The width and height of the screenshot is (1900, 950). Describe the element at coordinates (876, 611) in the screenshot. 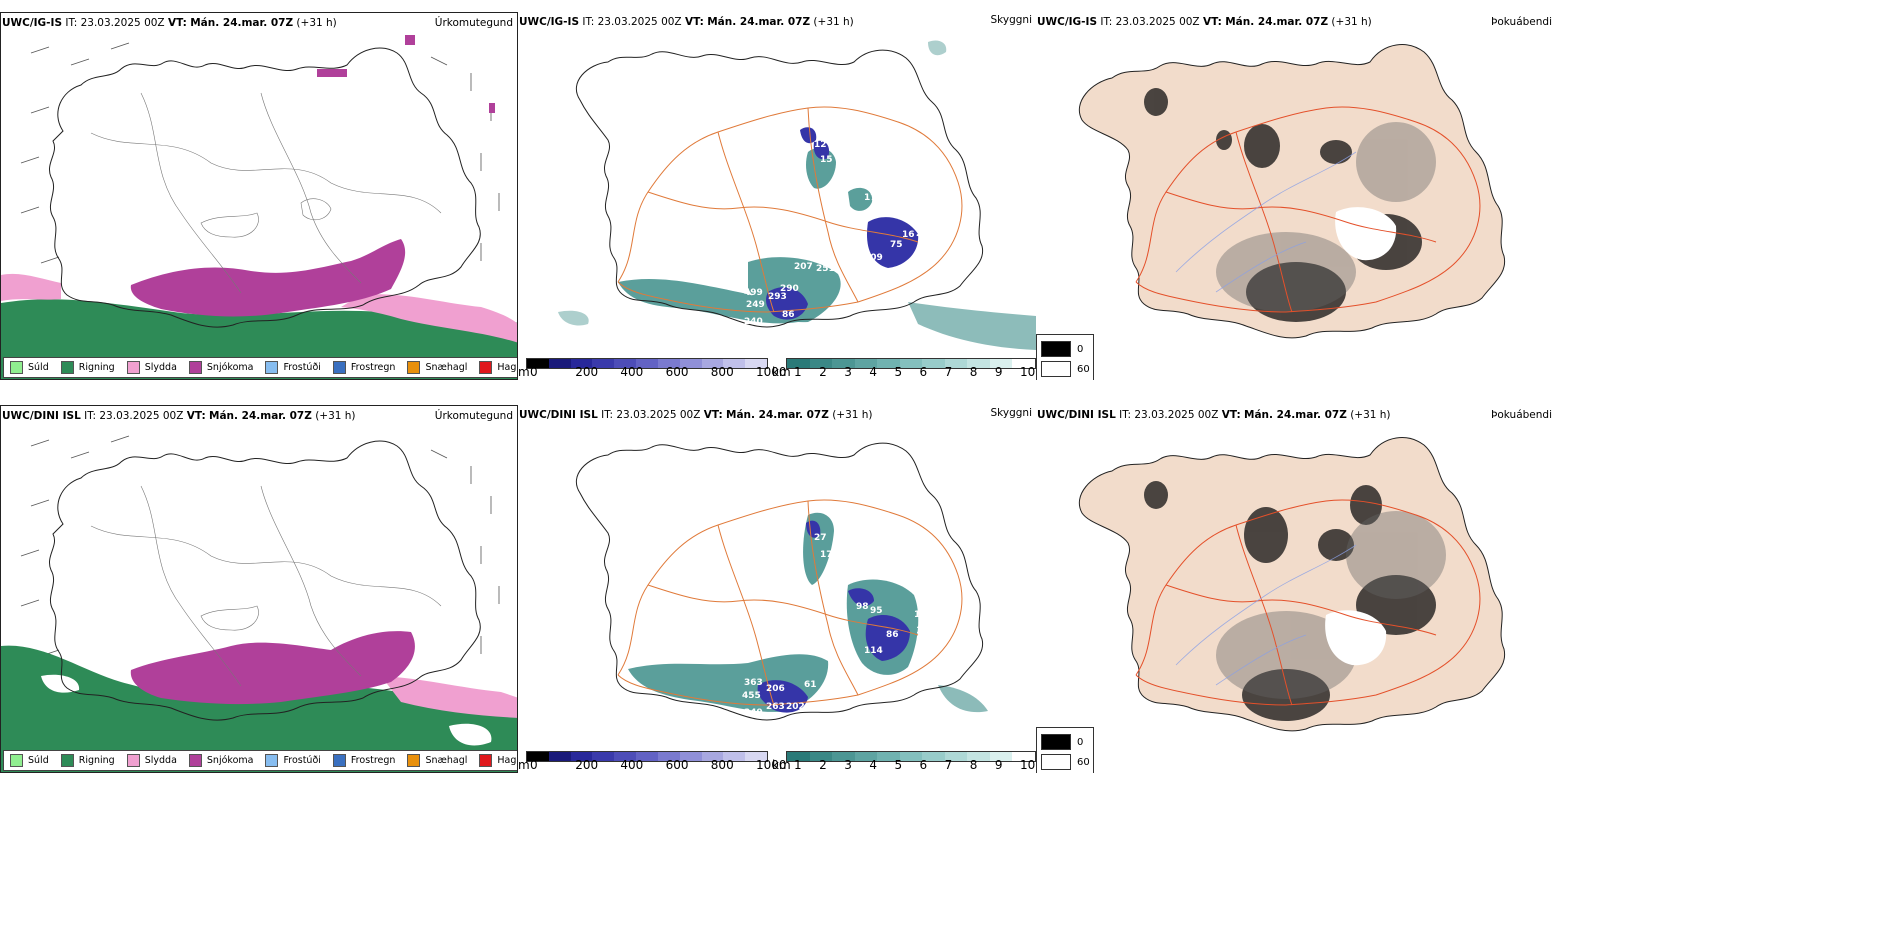

I see `ceiling-label: 95` at that location.